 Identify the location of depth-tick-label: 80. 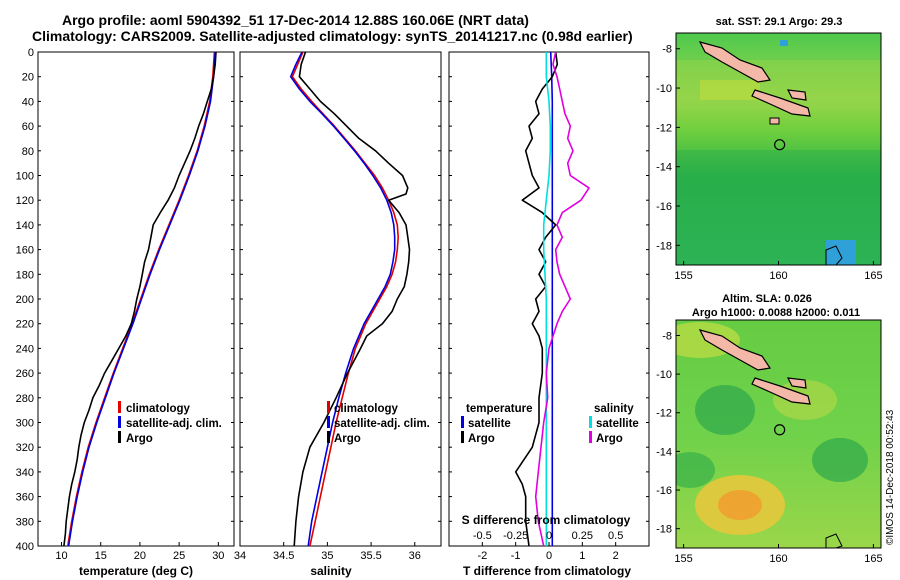
(28, 152).